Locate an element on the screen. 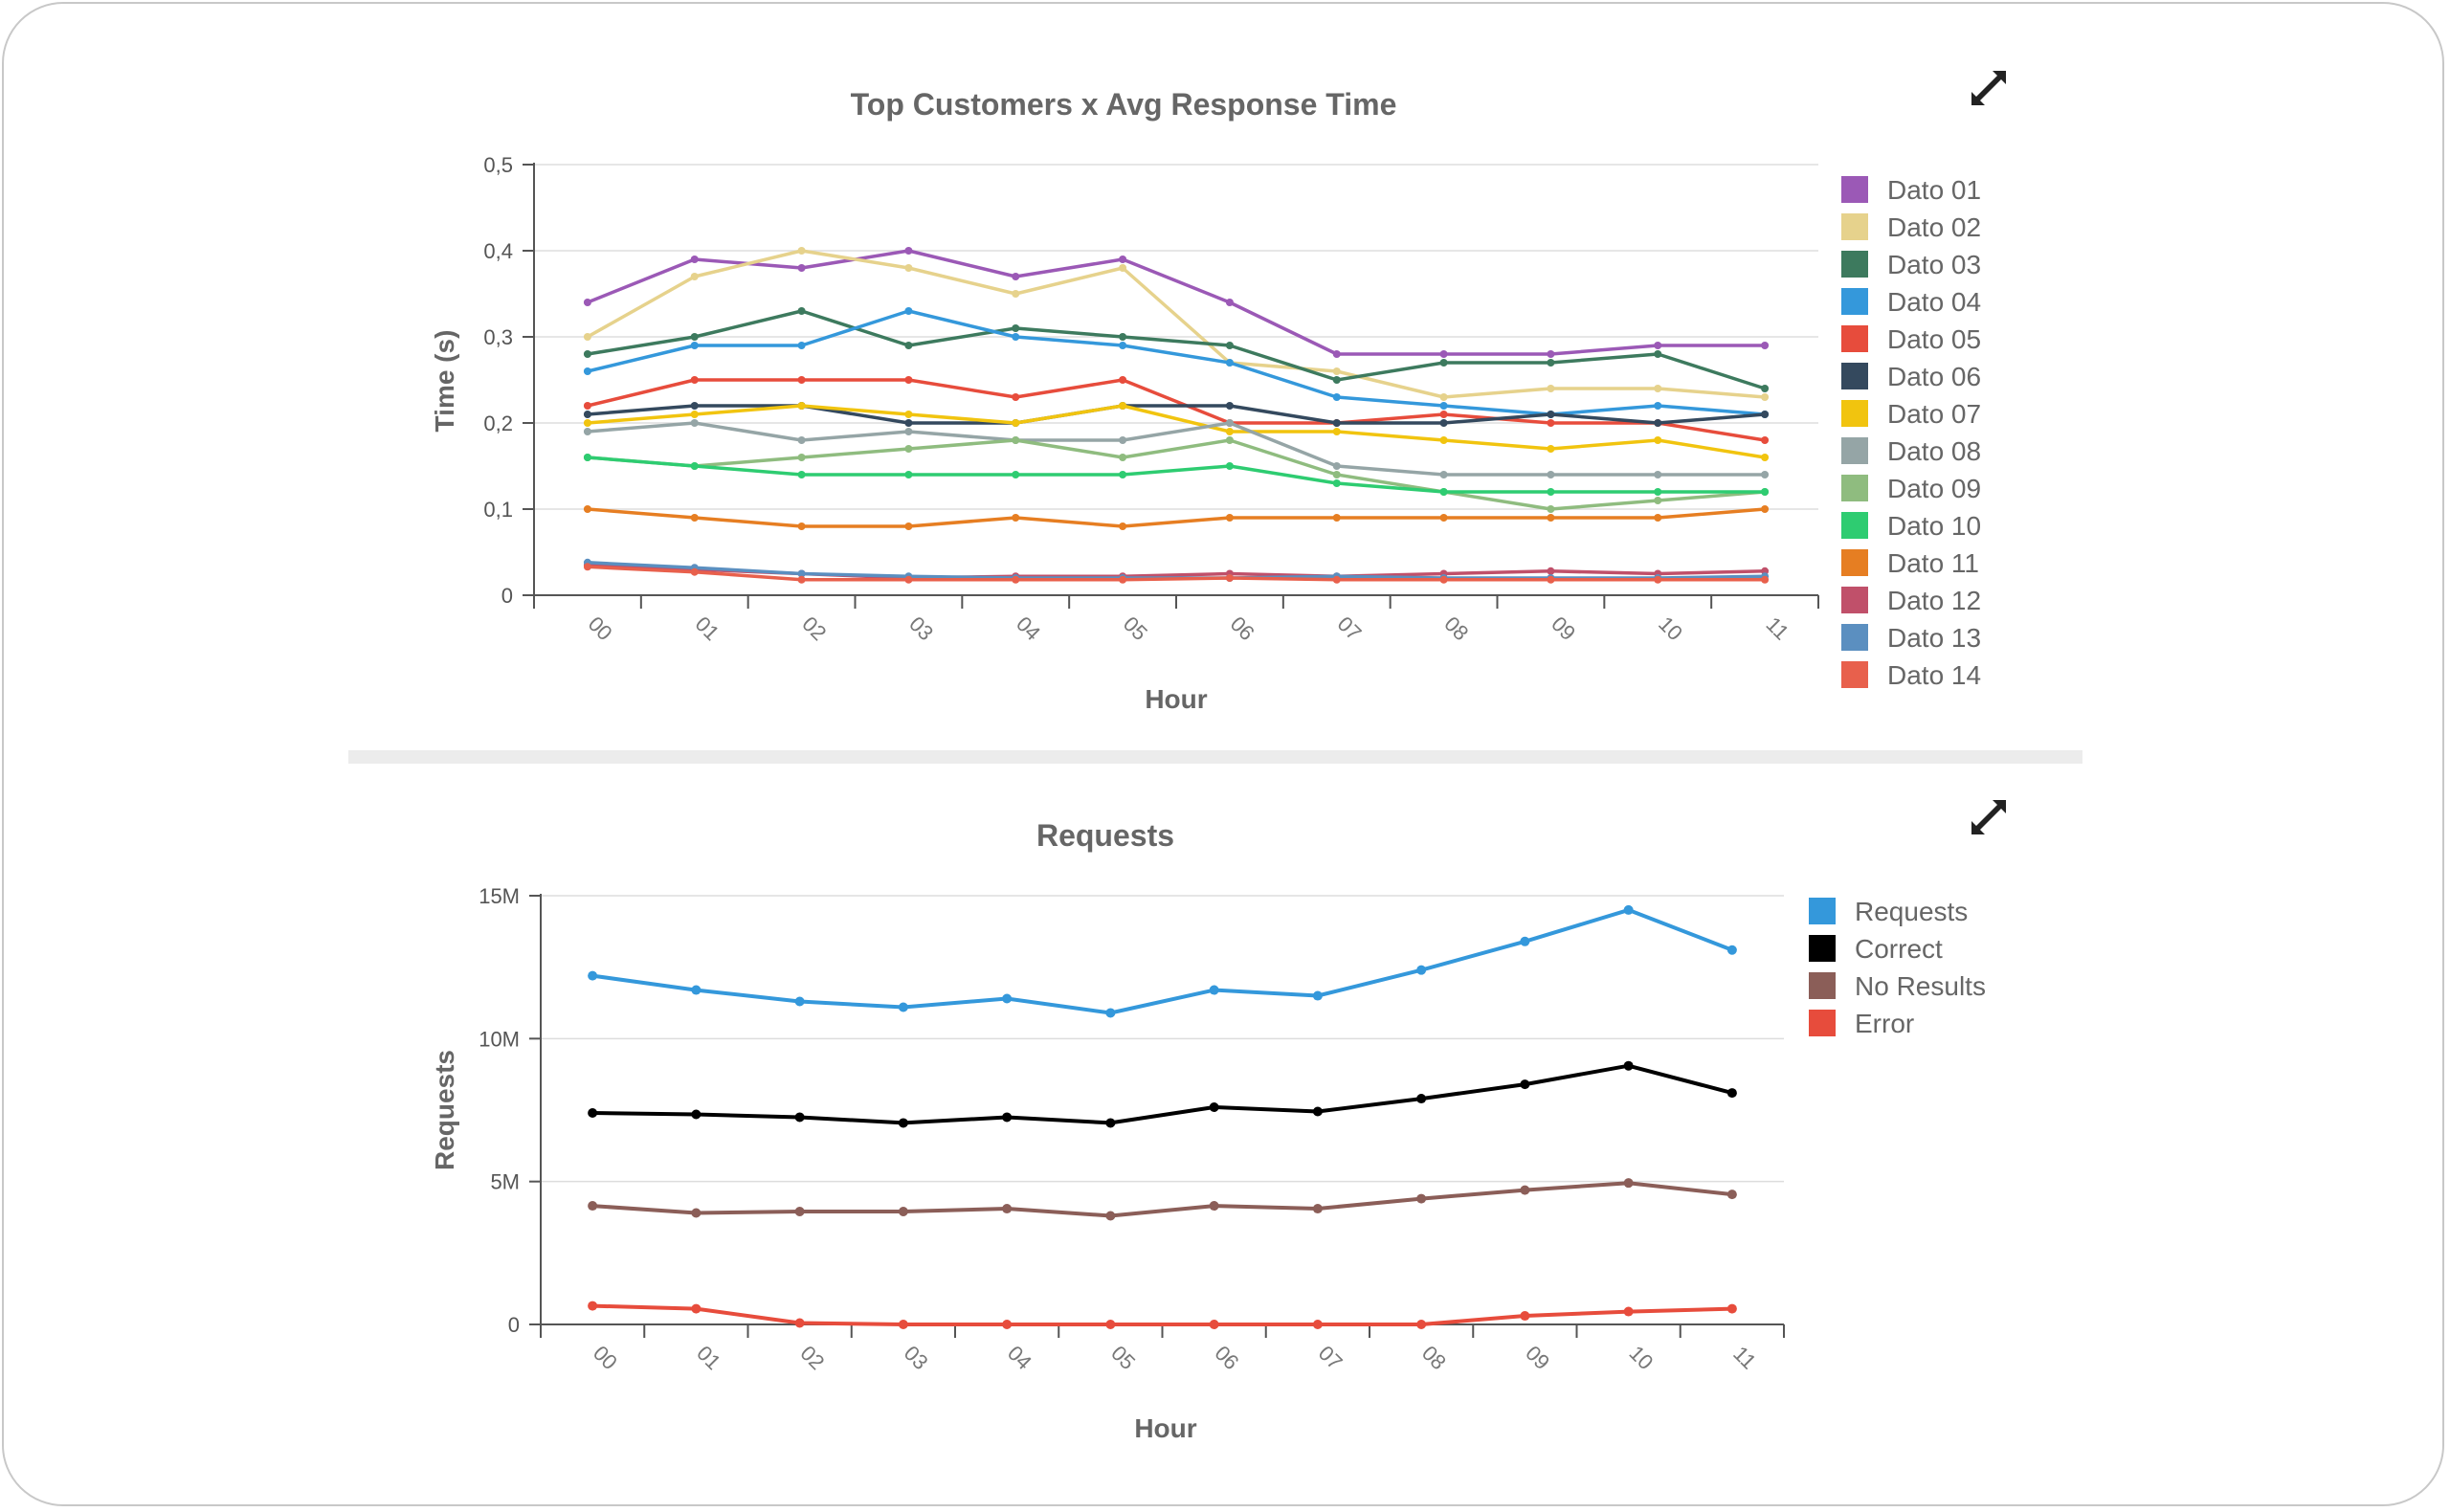 This screenshot has width=2450, height=1512. legend-item: No Results is located at coordinates (1897, 986).